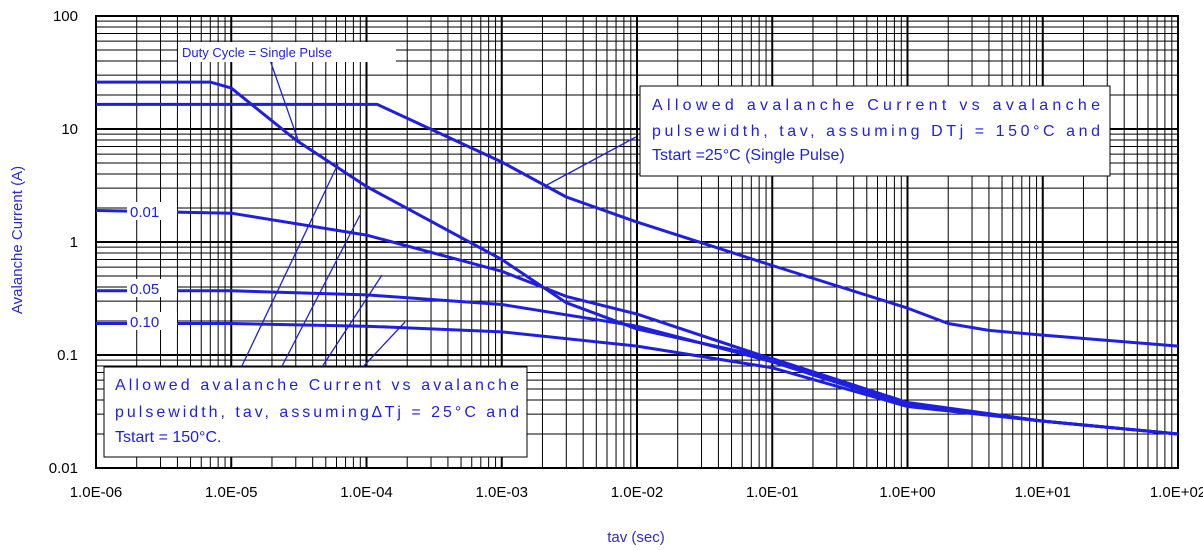  What do you see at coordinates (317, 385) in the screenshot?
I see `note-150c-line-1: Allowed avalanche Current vs avalanche` at bounding box center [317, 385].